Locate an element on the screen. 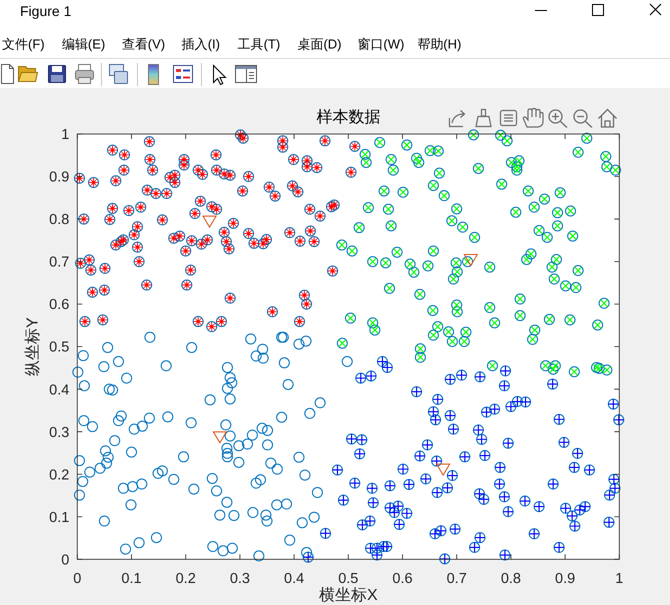  y-tick-label: 0.5 is located at coordinates (59, 348).